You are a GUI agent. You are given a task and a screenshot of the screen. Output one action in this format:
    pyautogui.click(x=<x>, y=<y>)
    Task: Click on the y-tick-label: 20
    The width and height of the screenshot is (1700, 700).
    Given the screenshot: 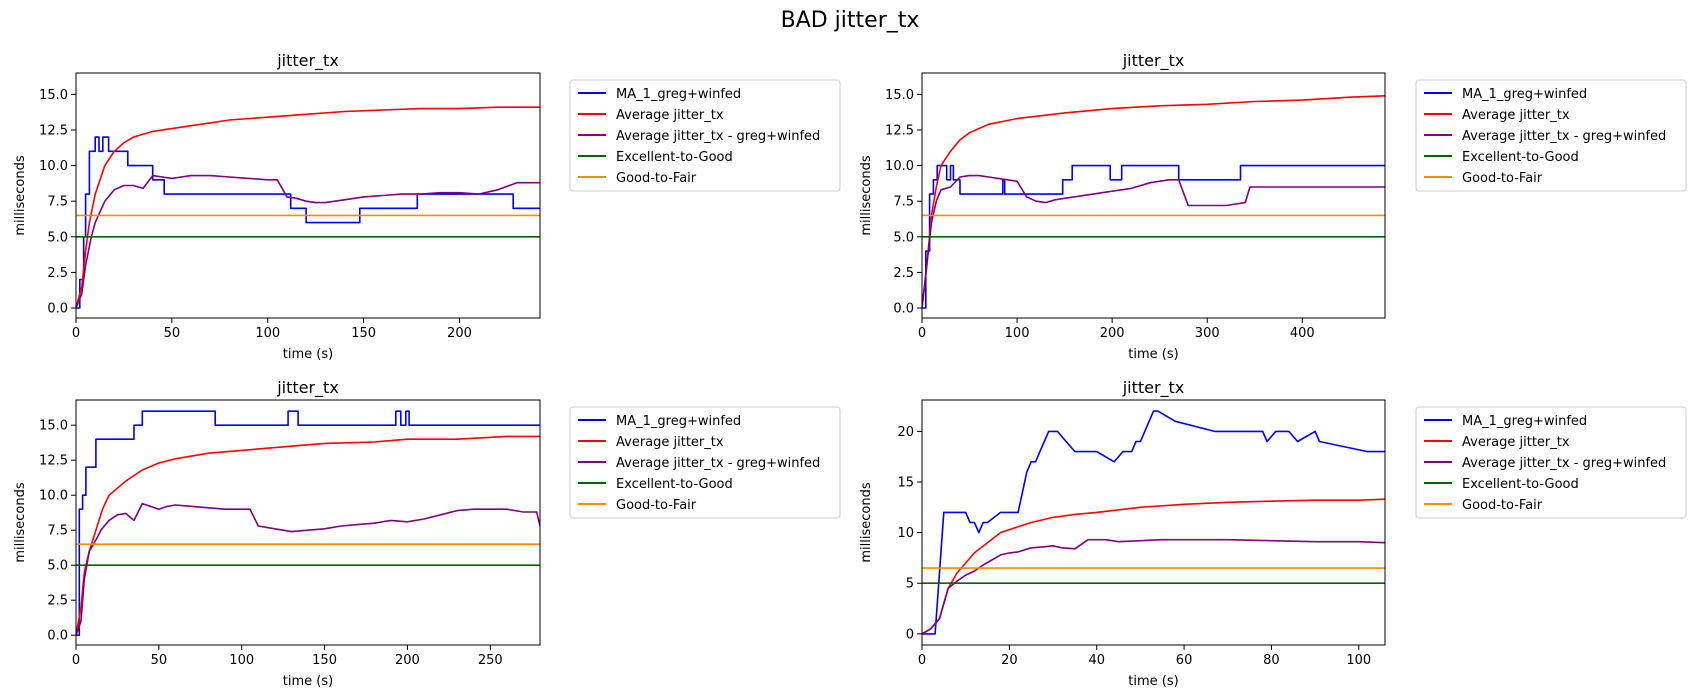 What is the action you would take?
    pyautogui.click(x=905, y=432)
    